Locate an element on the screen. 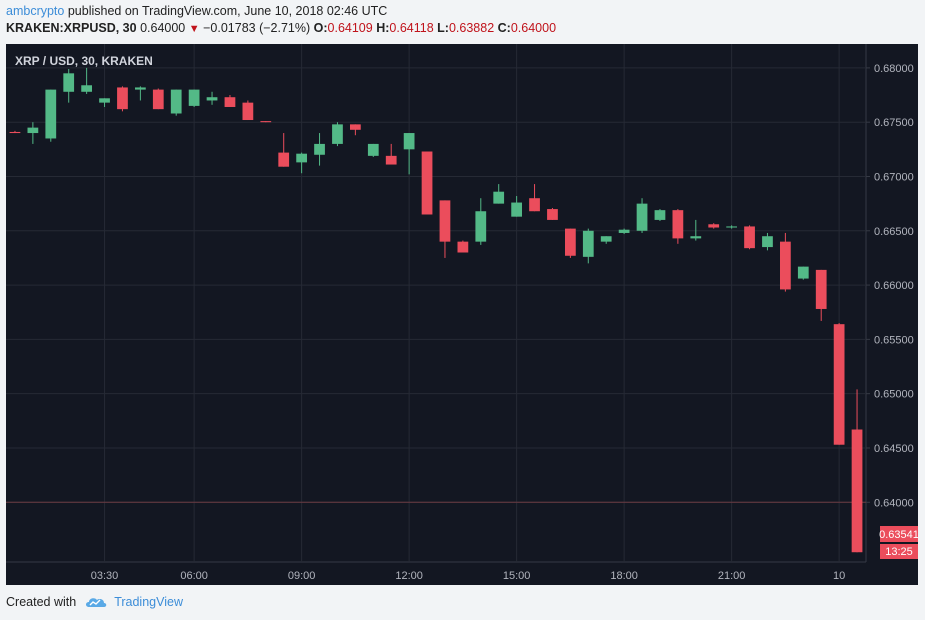 Image resolution: width=925 pixels, height=620 pixels. footer: Created with TradingView is located at coordinates (94, 602).